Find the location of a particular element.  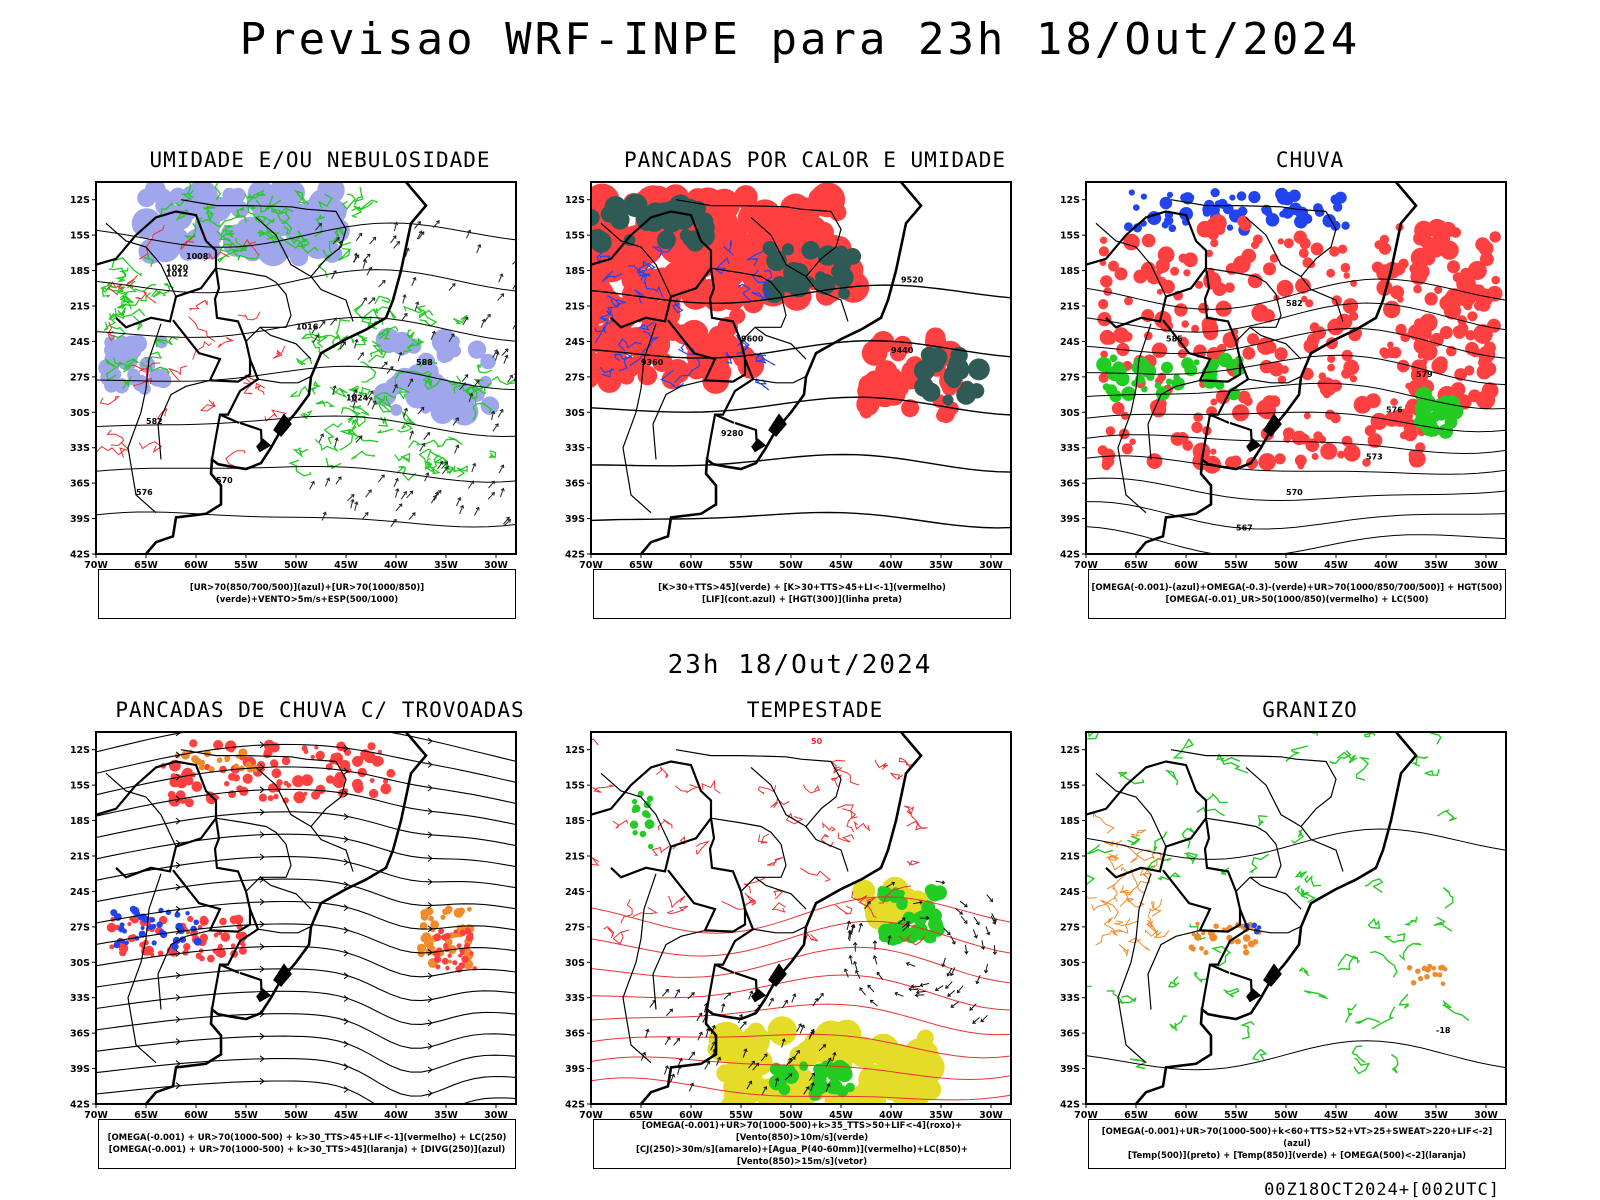

lat-tick-label: 39S is located at coordinates (575, 1069).